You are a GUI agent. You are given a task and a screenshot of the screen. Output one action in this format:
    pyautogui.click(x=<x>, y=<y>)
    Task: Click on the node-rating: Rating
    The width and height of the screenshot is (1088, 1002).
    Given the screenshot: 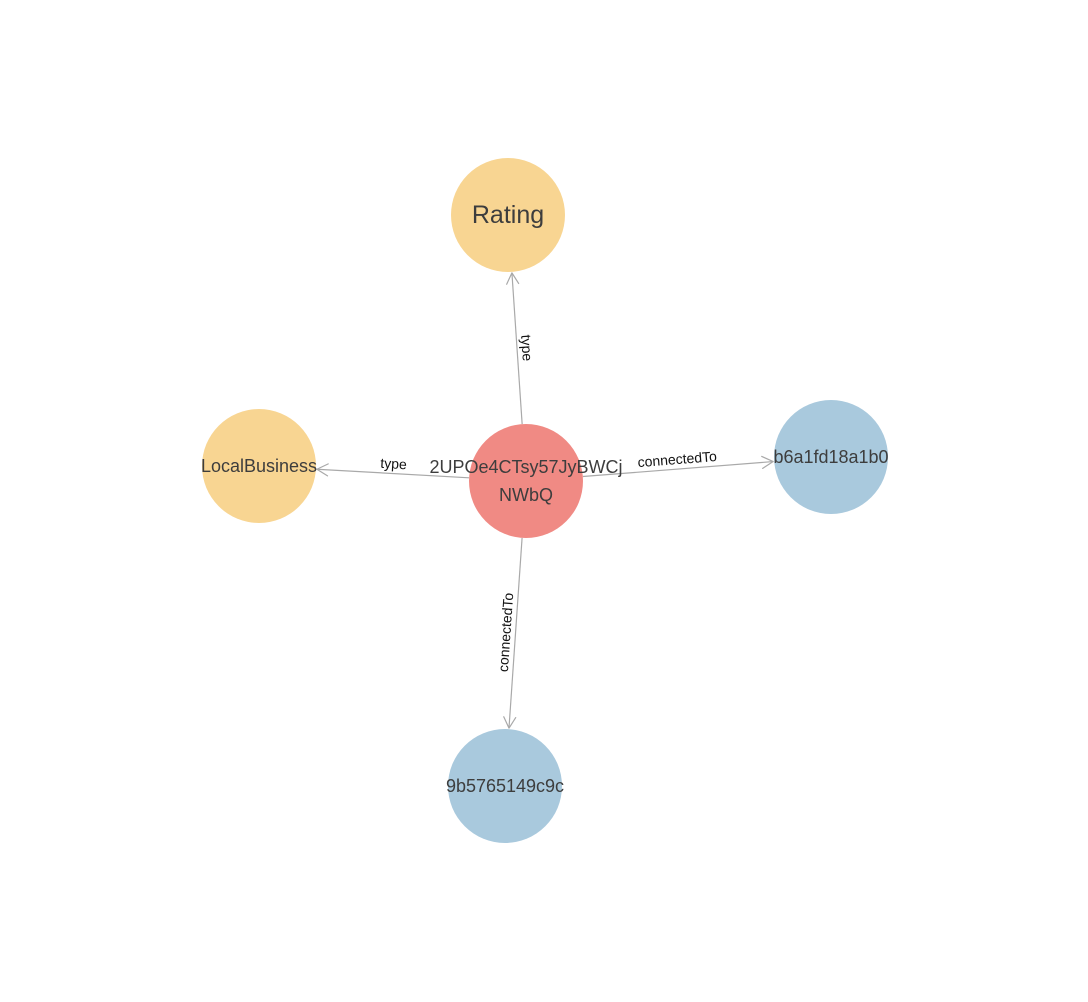 What is the action you would take?
    pyautogui.click(x=508, y=215)
    